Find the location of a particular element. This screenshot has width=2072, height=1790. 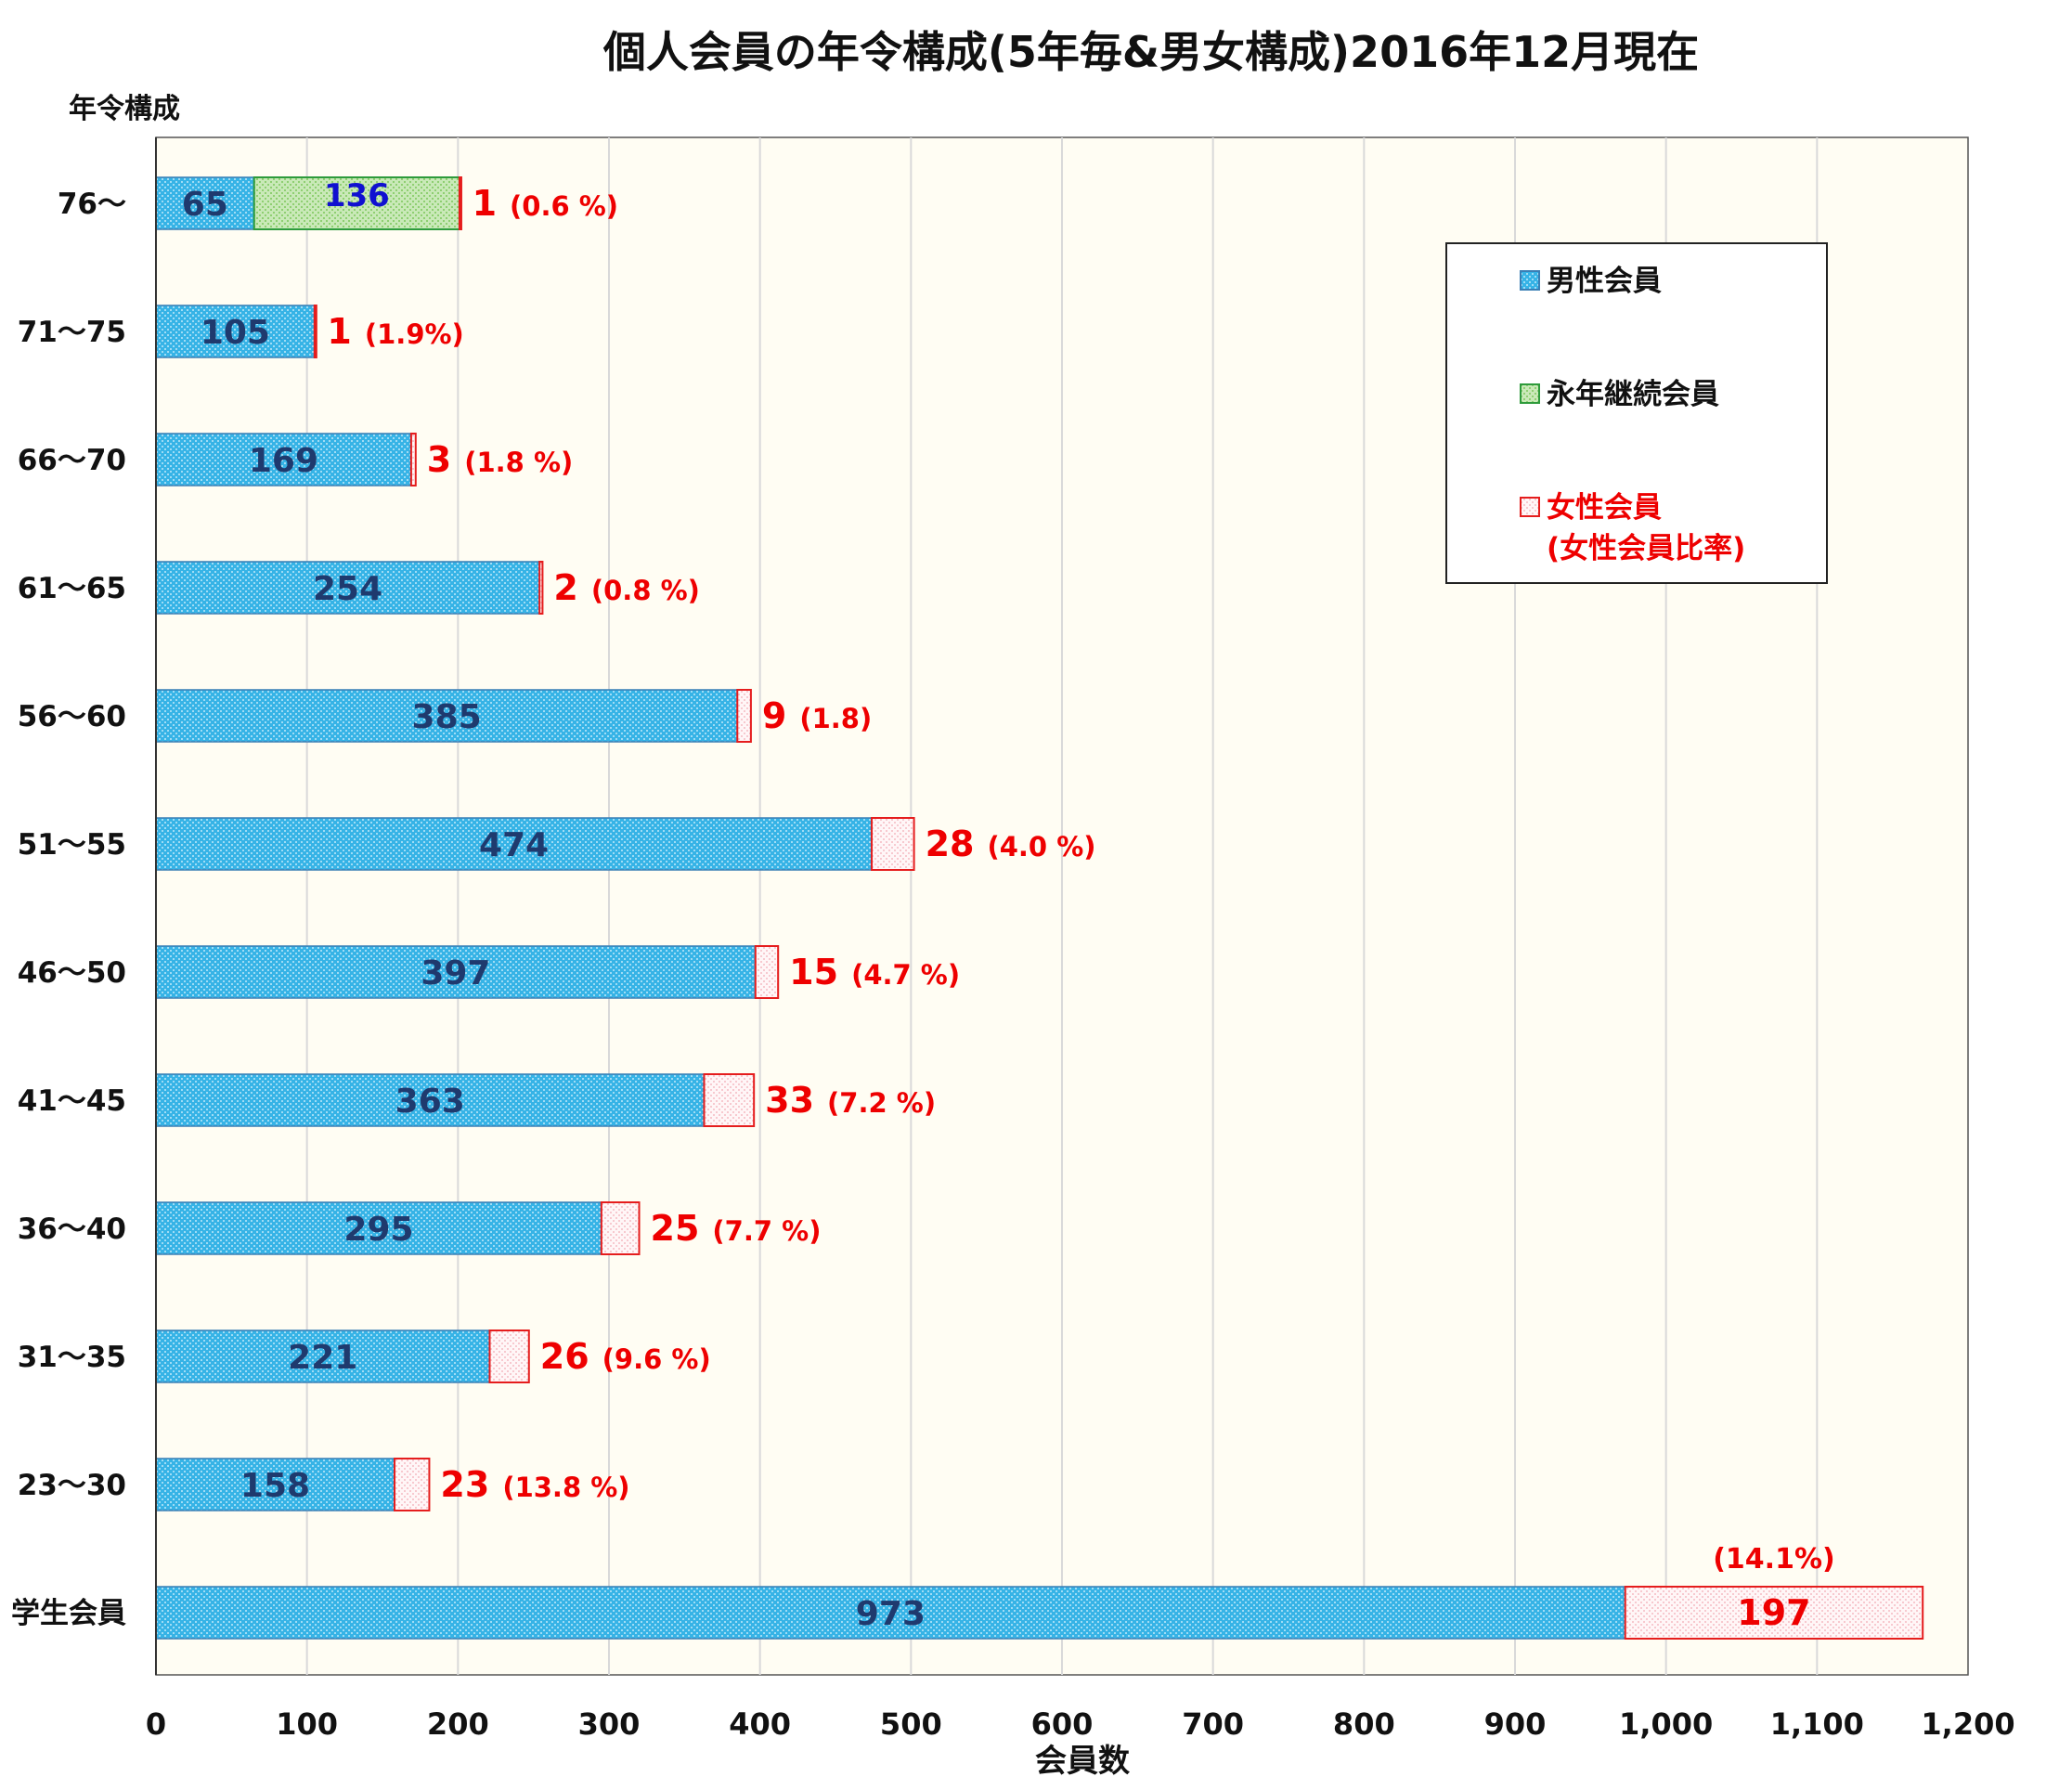

data-label-male: 973 is located at coordinates (891, 1614).